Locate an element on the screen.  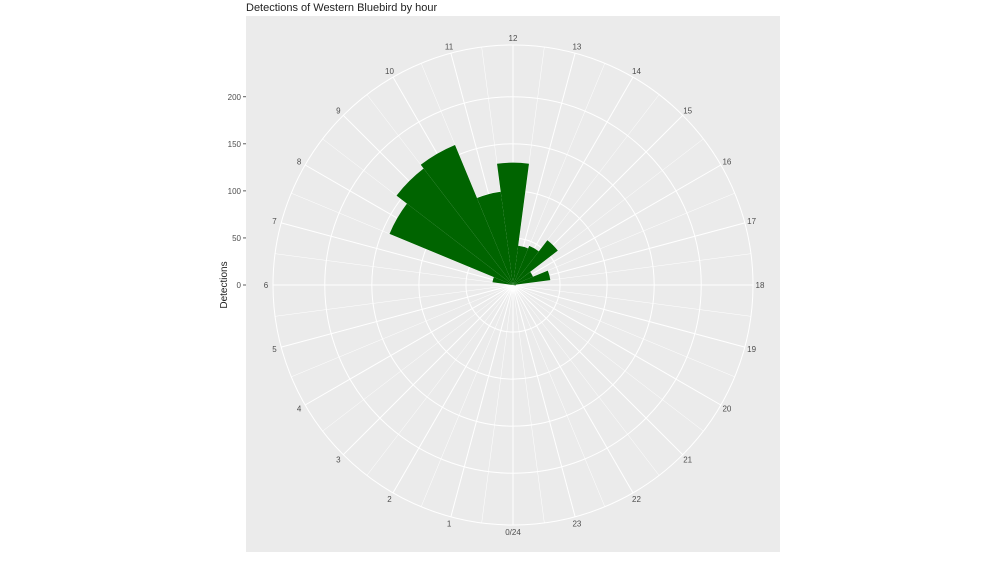
hour-label: 19 is located at coordinates (751, 349).